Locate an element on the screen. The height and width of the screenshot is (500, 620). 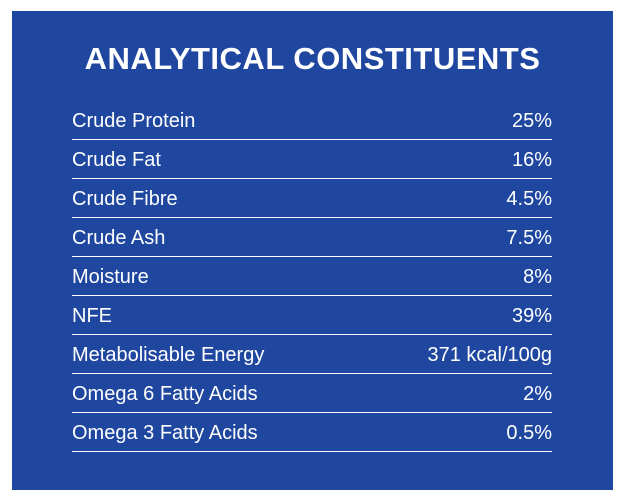
constituent-value: 7.5% is located at coordinates (529, 238).